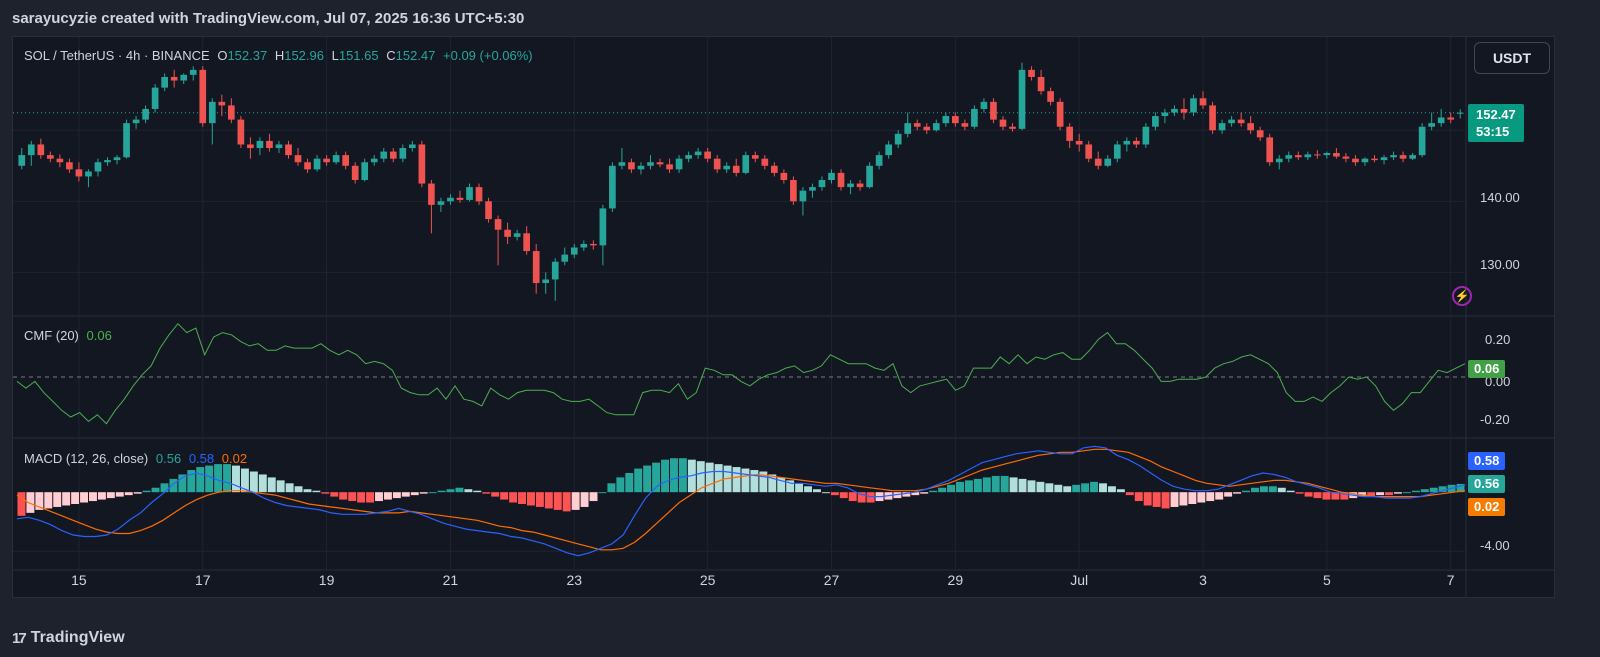 The width and height of the screenshot is (1600, 657). Describe the element at coordinates (99, 335) in the screenshot. I see `cmf-value: 0.06` at that location.